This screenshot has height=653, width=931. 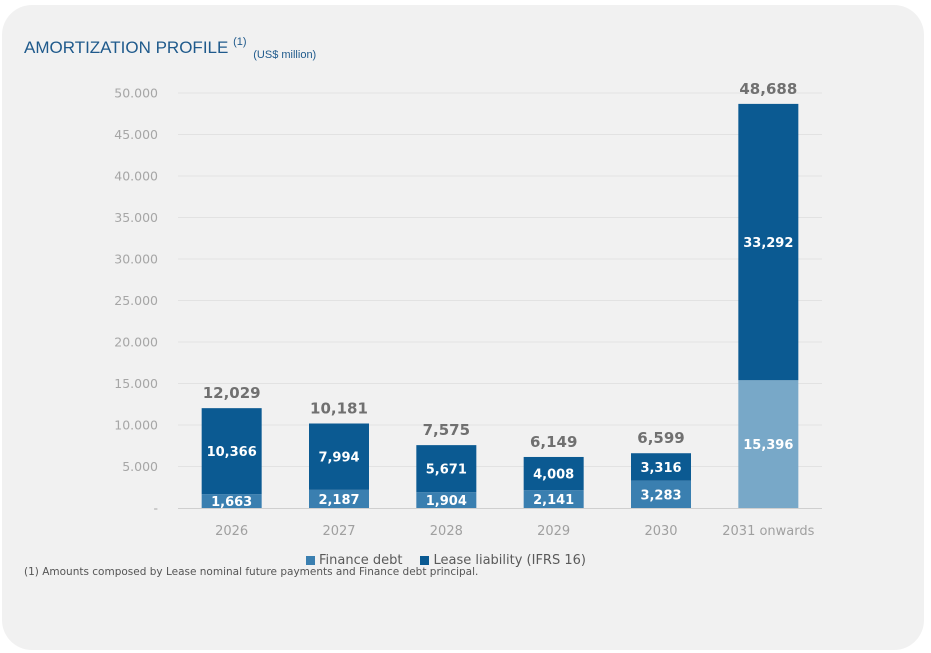 I want to click on data-label-lease-liability: 10,366, so click(x=232, y=452).